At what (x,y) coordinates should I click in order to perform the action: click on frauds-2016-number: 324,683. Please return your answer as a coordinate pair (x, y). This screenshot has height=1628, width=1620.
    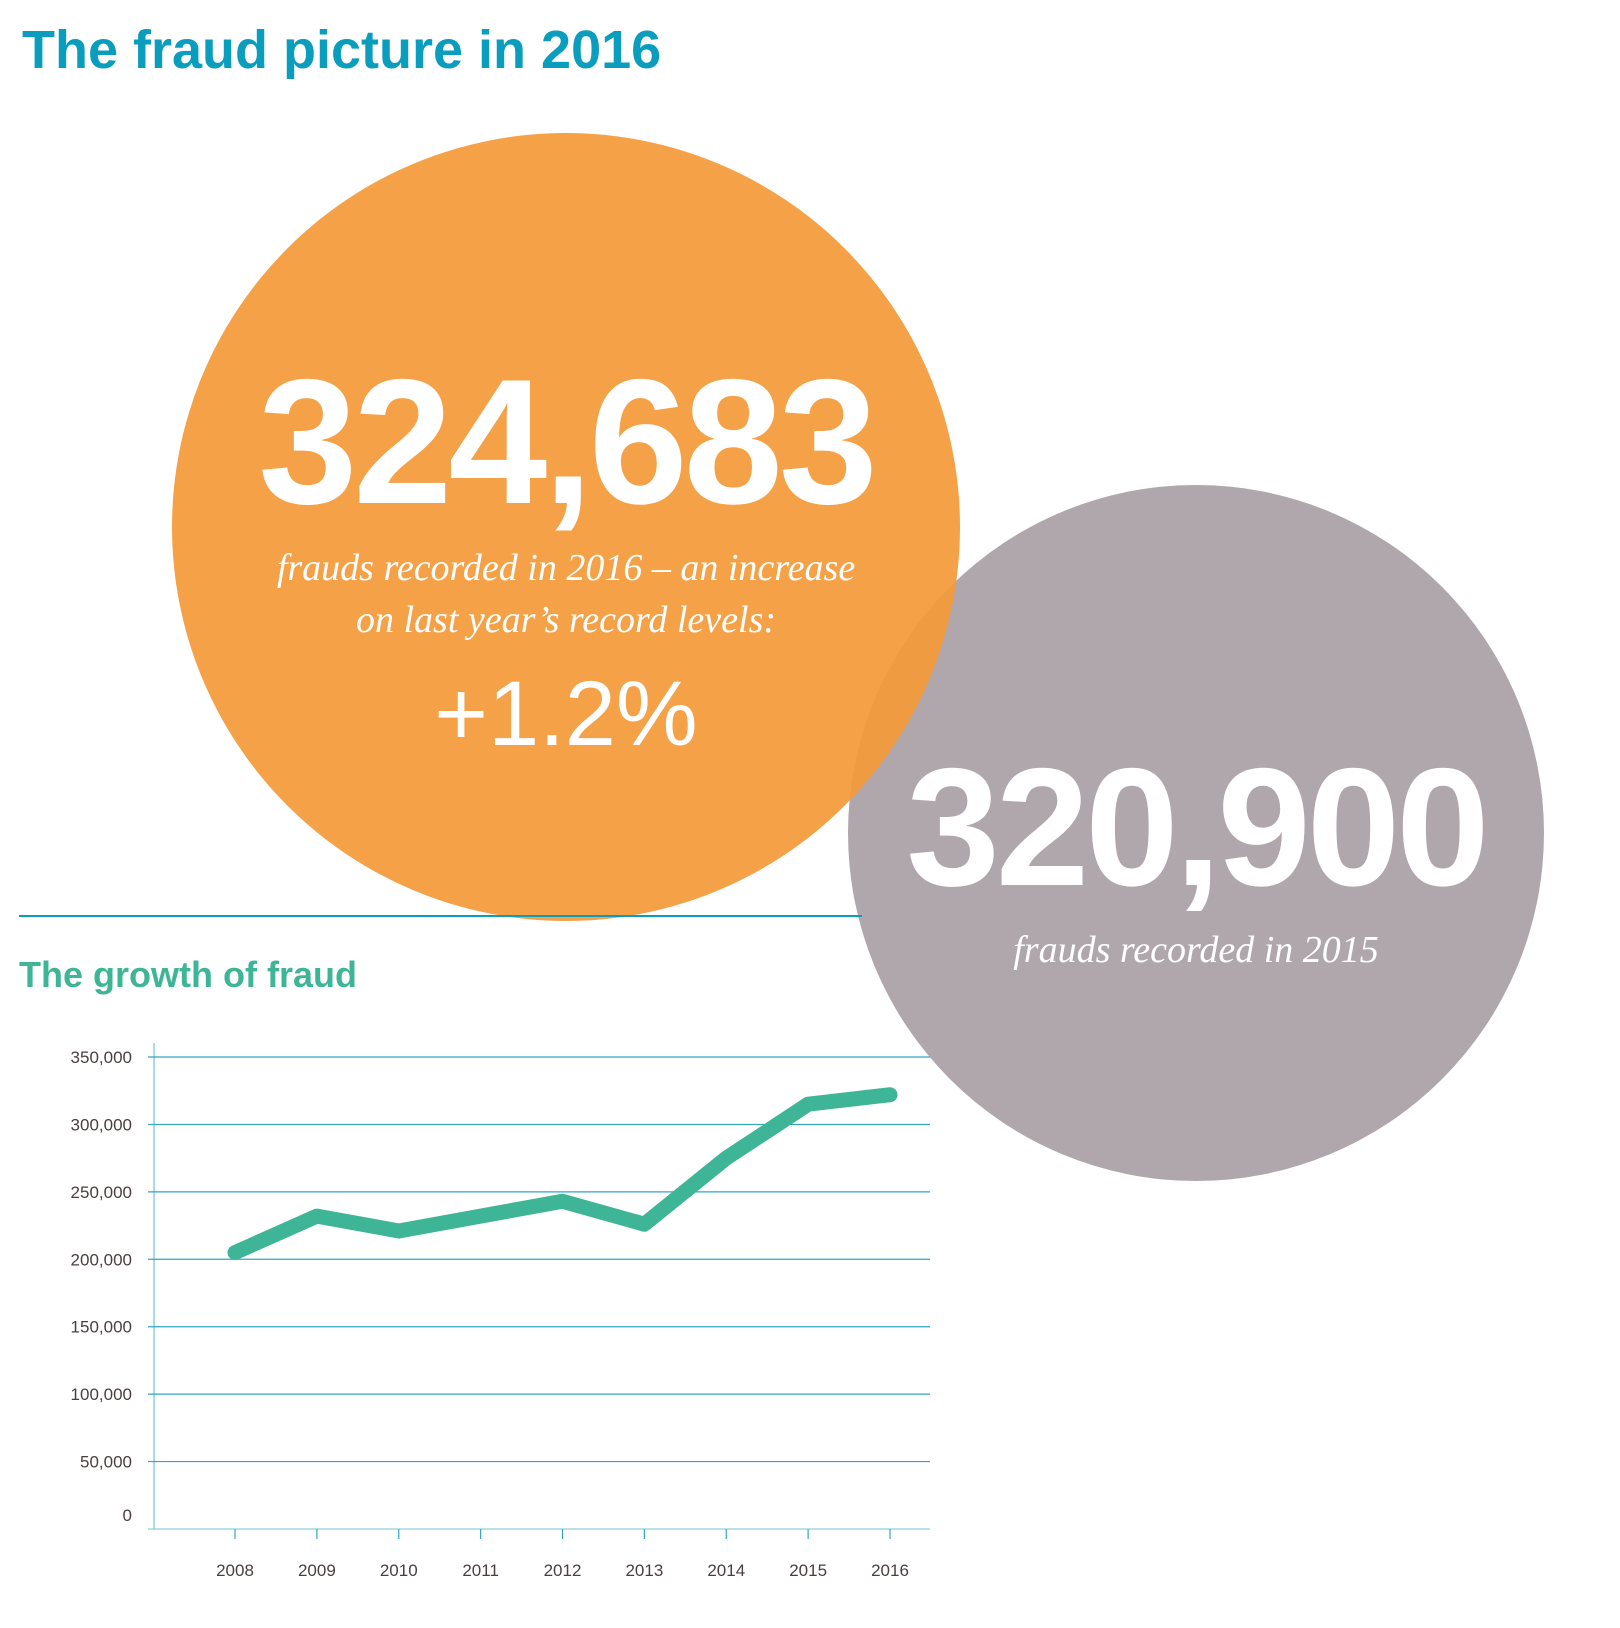
    Looking at the image, I should click on (565, 441).